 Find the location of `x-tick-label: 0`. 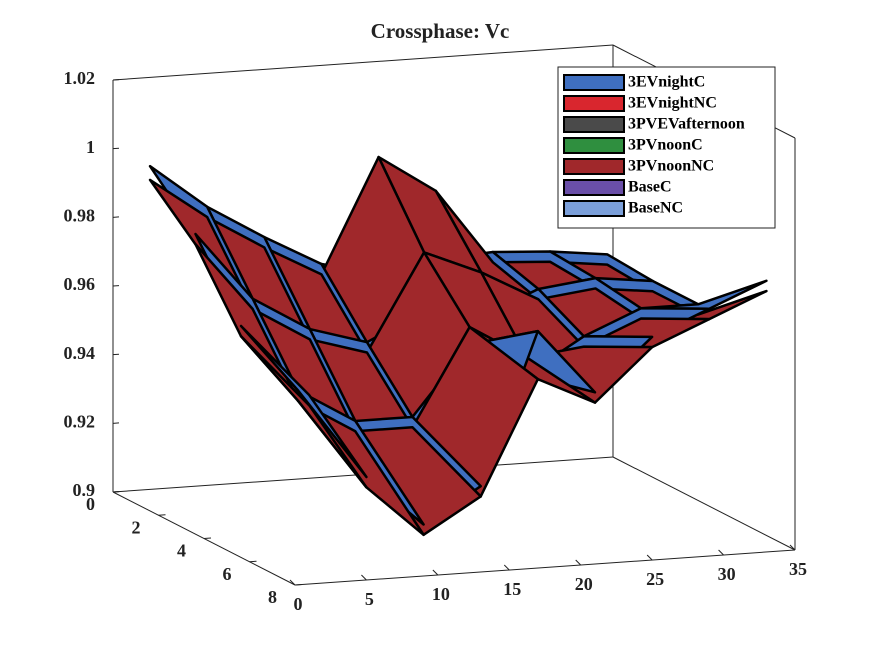

x-tick-label: 0 is located at coordinates (298, 604).